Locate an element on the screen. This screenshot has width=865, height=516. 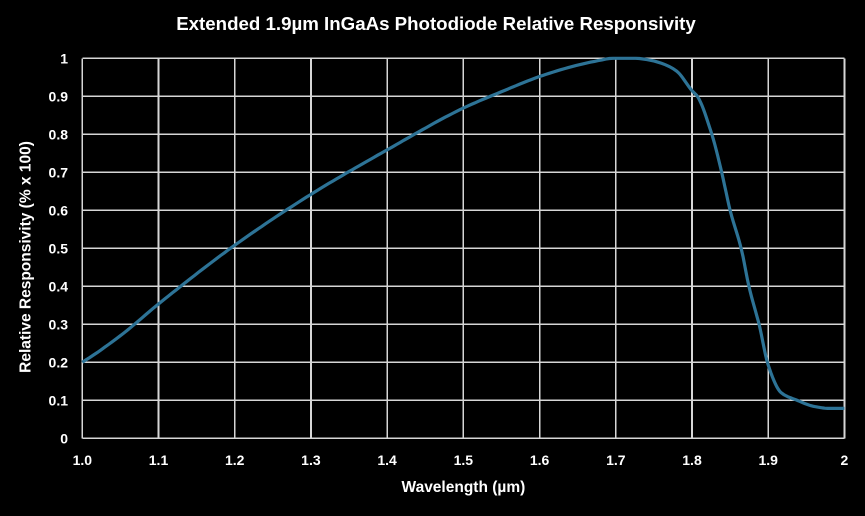
svg-text: 1 is located at coordinates (64, 58).